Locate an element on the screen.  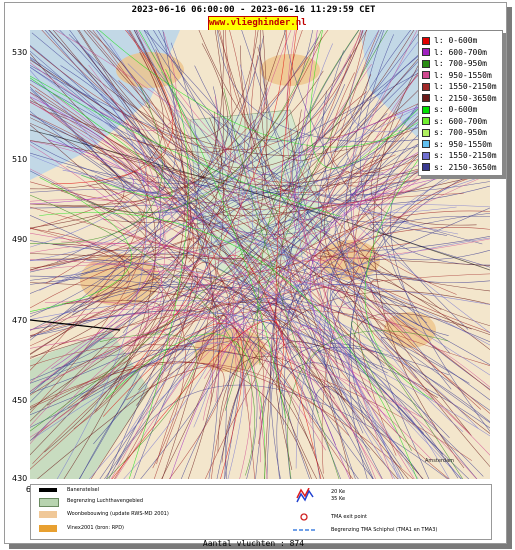
boundary-line is located at coordinates (75, 325).